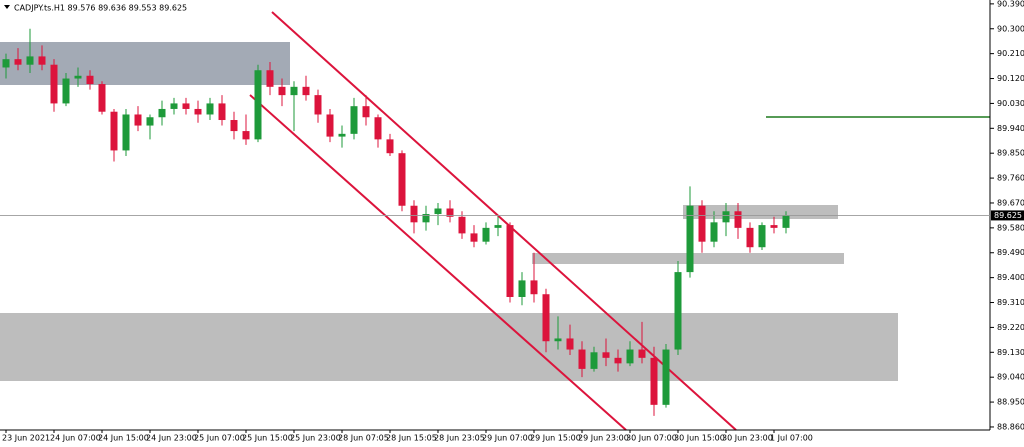  What do you see at coordinates (1010, 202) in the screenshot?
I see `y-tick-label: 89.670` at bounding box center [1010, 202].